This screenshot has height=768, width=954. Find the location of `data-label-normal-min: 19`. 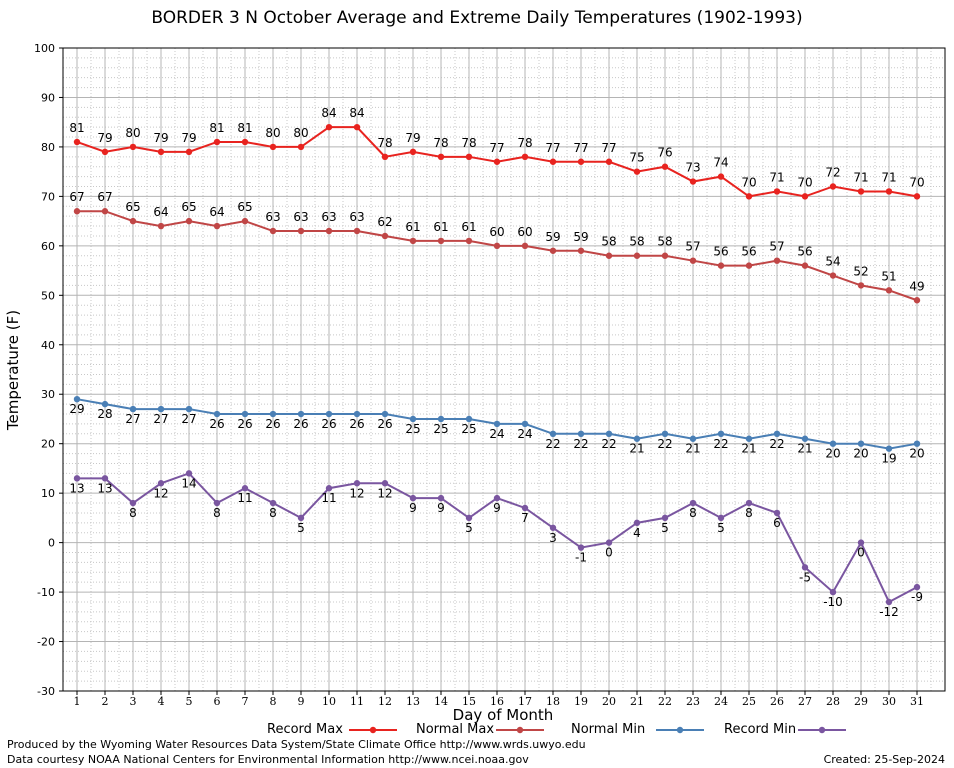

data-label-normal-min: 19 is located at coordinates (888, 459).